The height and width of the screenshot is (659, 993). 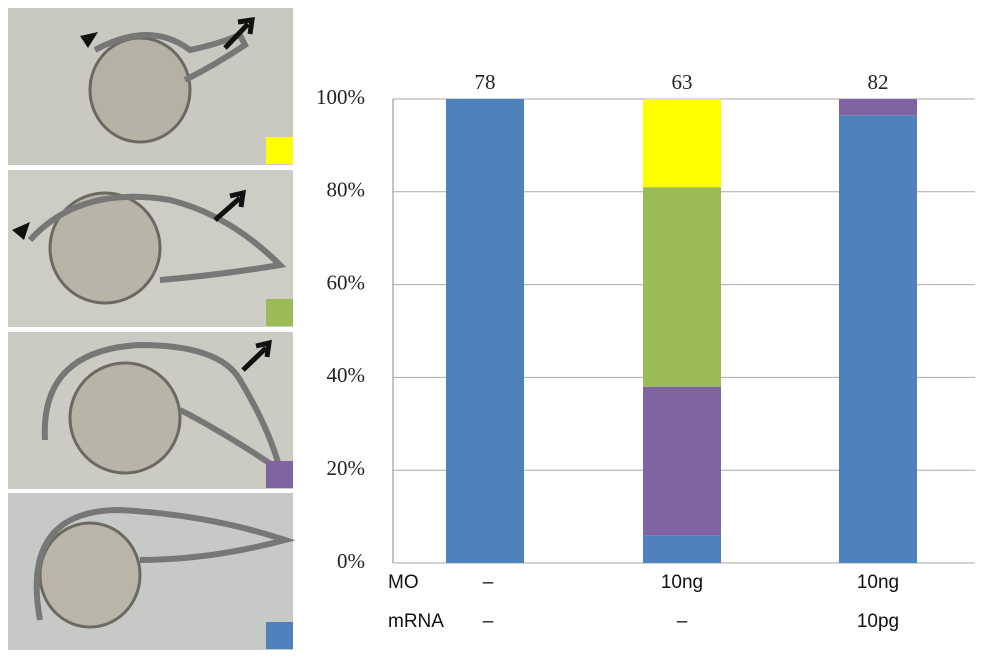 What do you see at coordinates (878, 82) in the screenshot?
I see `total-label: 82` at bounding box center [878, 82].